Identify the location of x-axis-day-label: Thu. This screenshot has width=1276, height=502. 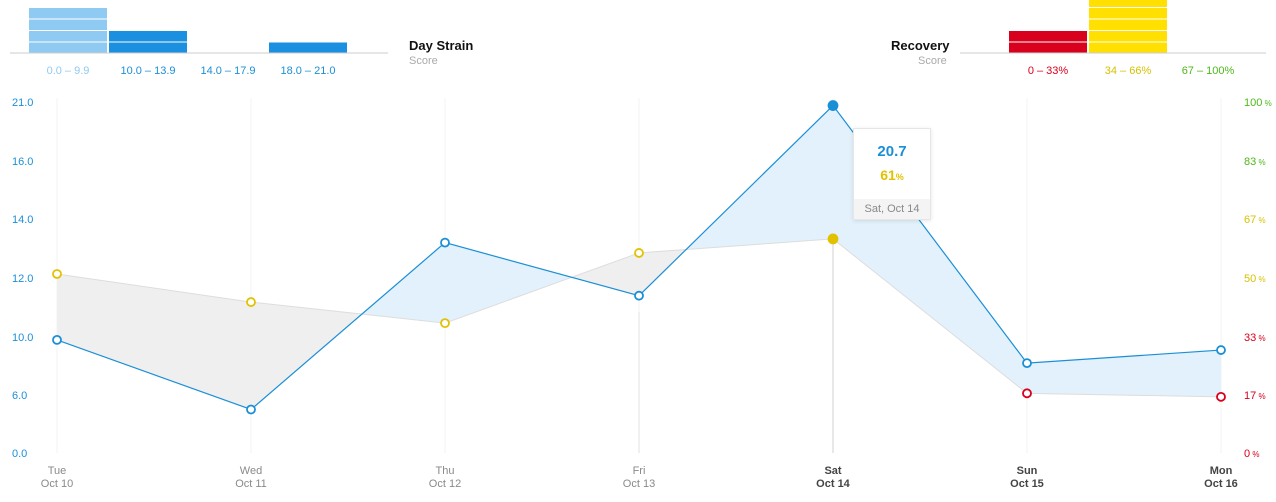
(445, 471).